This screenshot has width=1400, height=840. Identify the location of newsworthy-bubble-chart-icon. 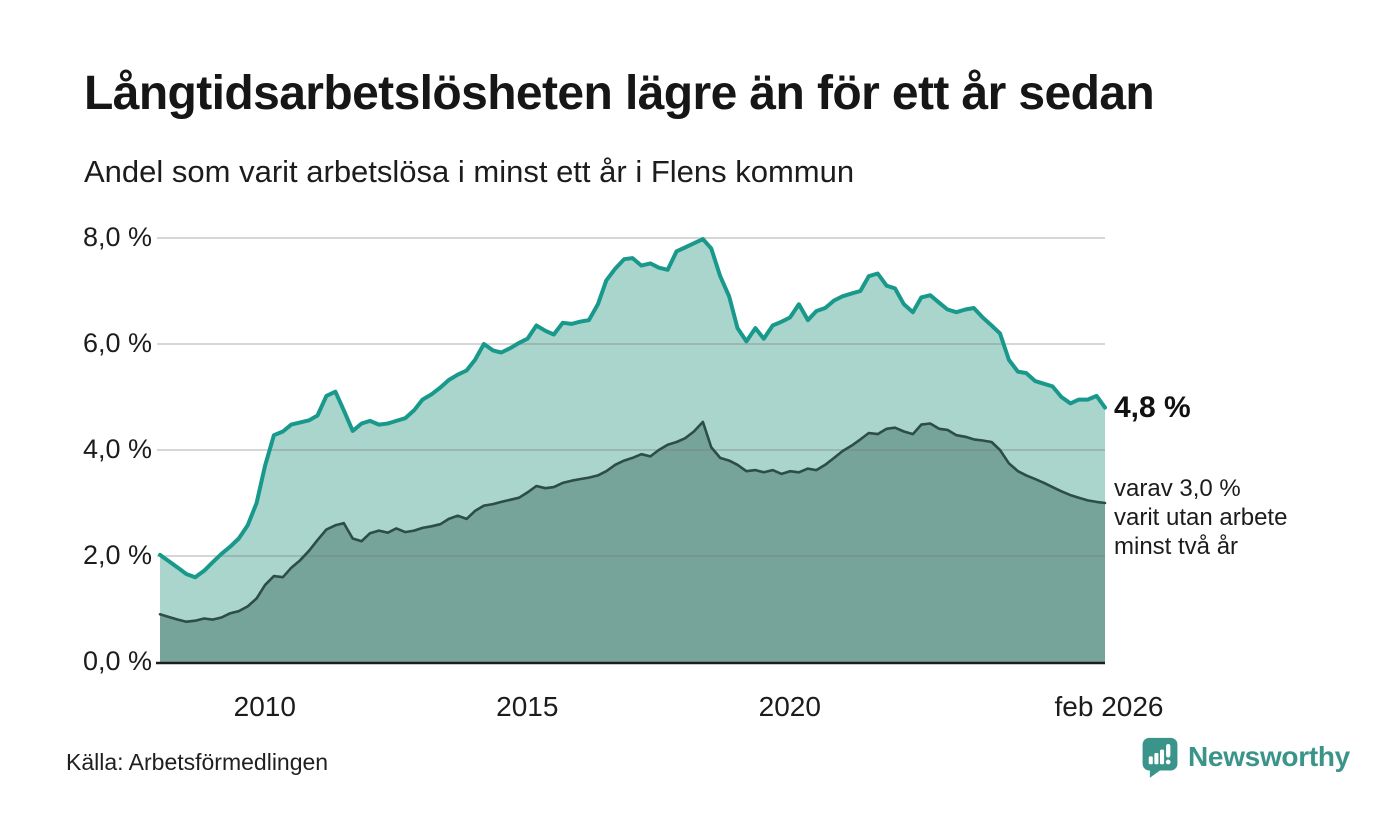
(1160, 760).